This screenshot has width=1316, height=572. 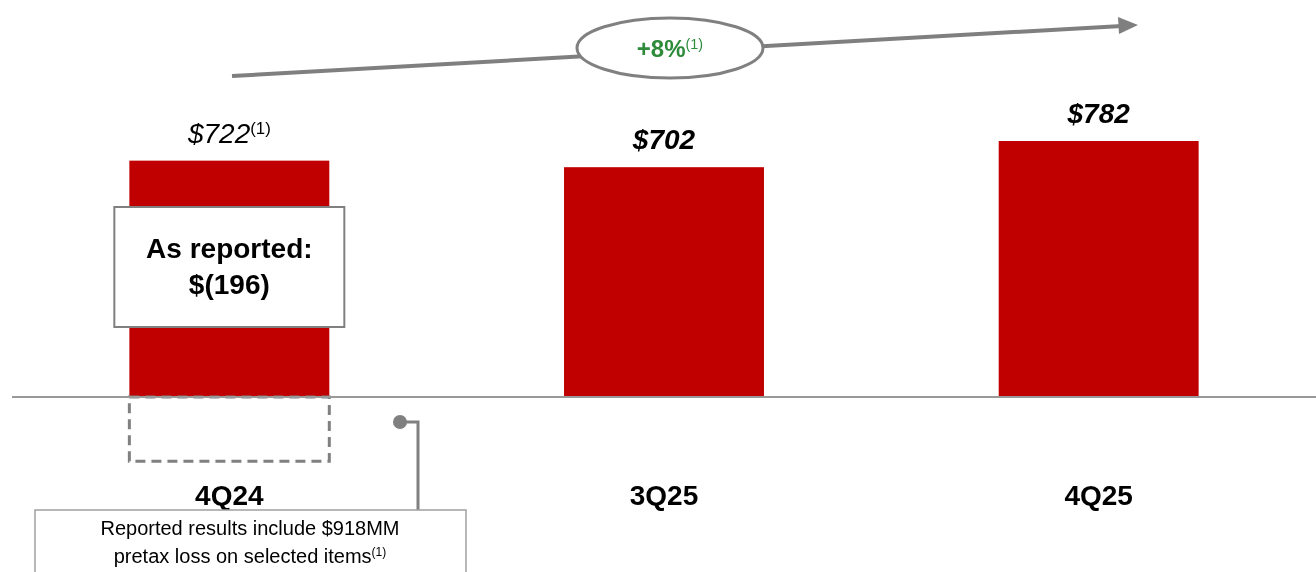 What do you see at coordinates (229, 266) in the screenshot?
I see `annotation: As reported: $(196)` at bounding box center [229, 266].